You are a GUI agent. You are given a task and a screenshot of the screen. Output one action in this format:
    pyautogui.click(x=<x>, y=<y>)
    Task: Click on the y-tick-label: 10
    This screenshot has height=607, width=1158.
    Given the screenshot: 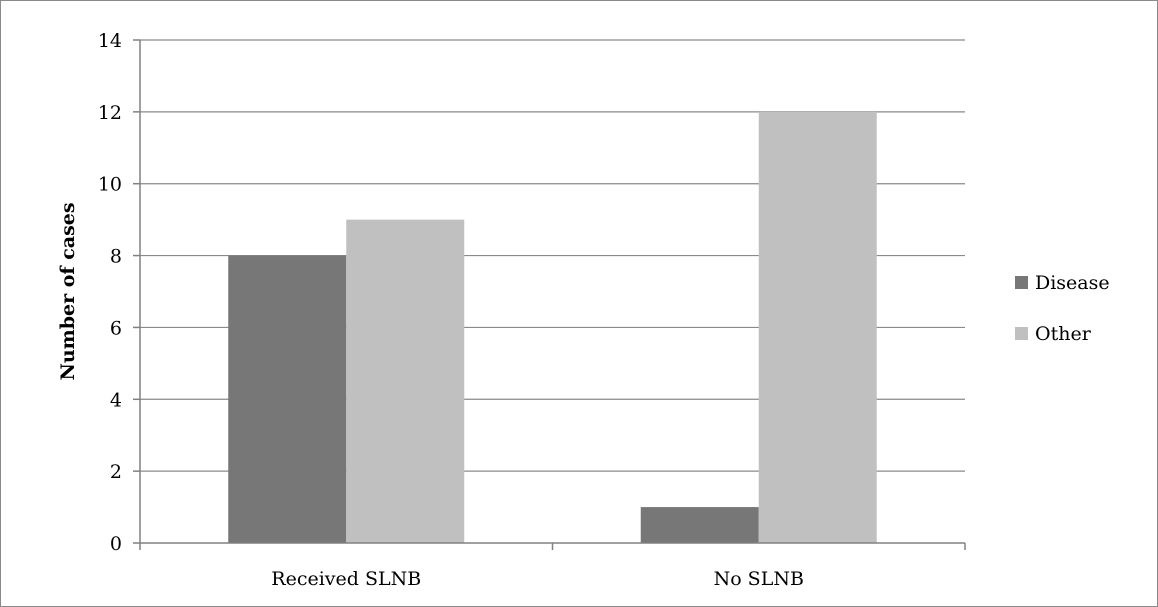 What is the action you would take?
    pyautogui.click(x=110, y=185)
    